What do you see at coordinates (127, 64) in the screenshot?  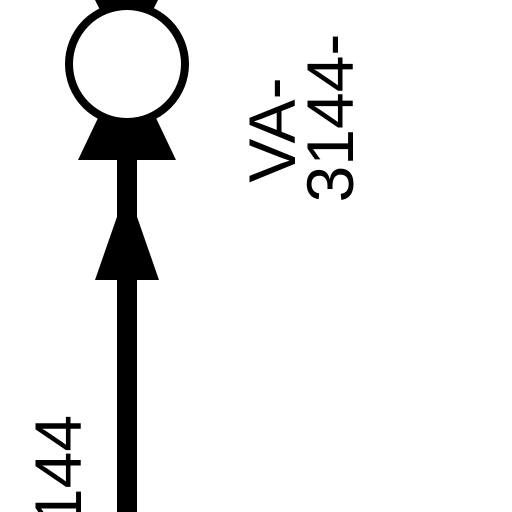 I see `valve-icon` at bounding box center [127, 64].